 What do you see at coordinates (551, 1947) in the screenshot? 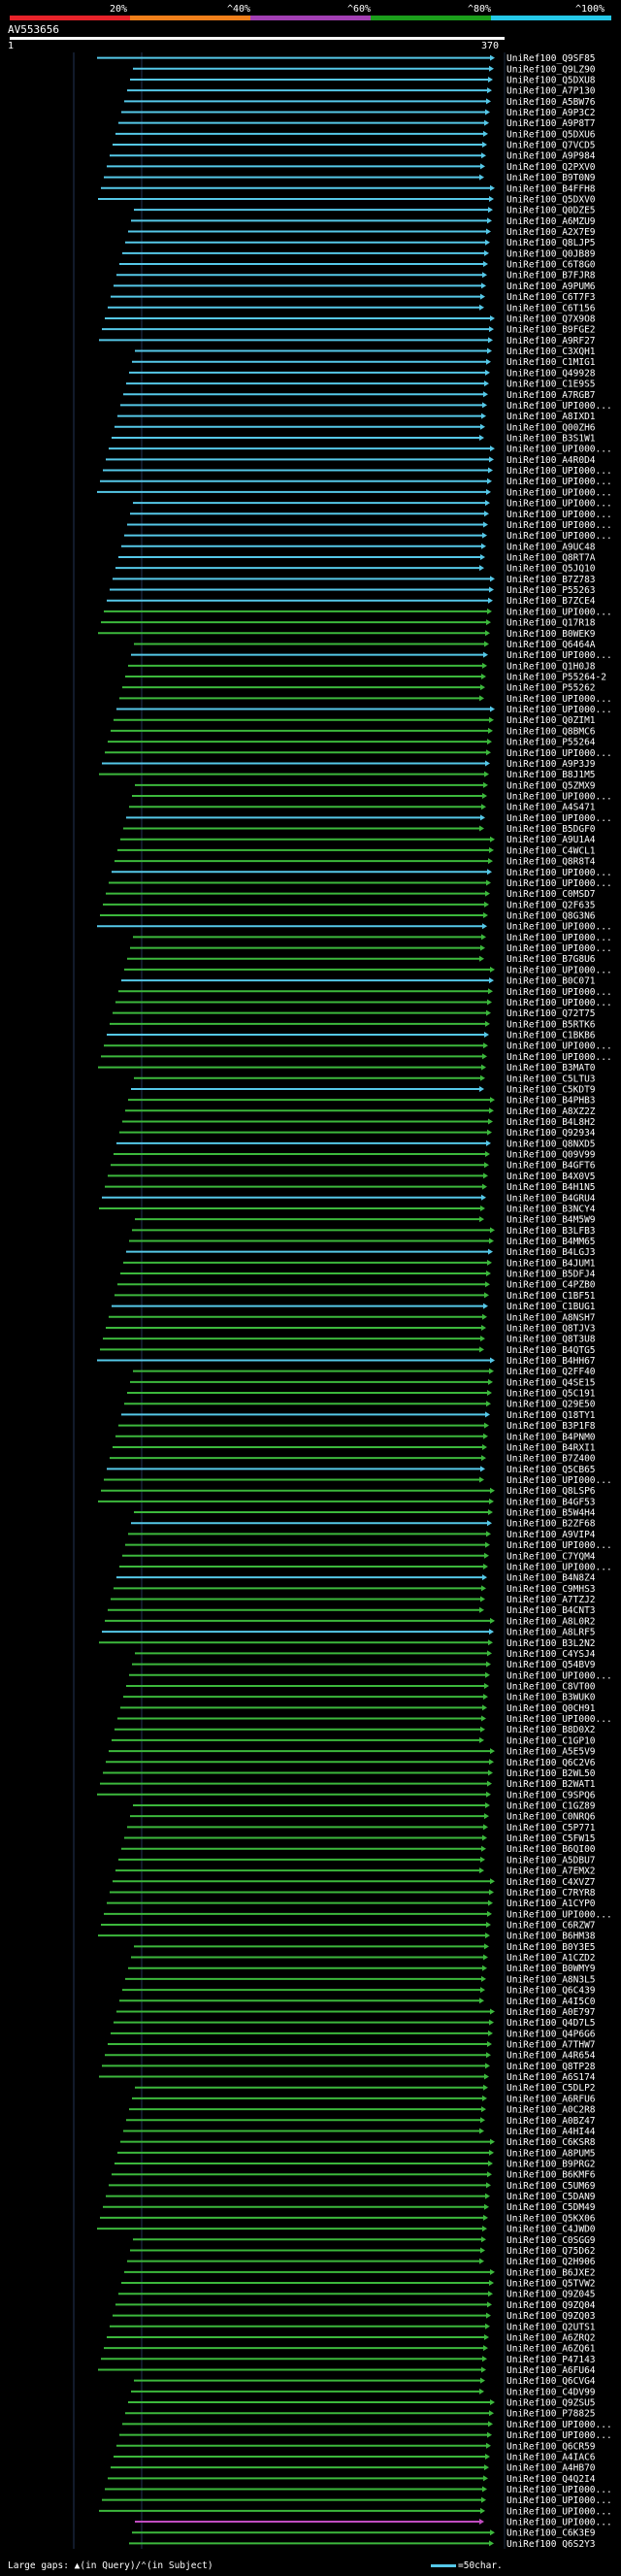
I see `hit-label: UniRef100_B0Y3E5` at bounding box center [551, 1947].